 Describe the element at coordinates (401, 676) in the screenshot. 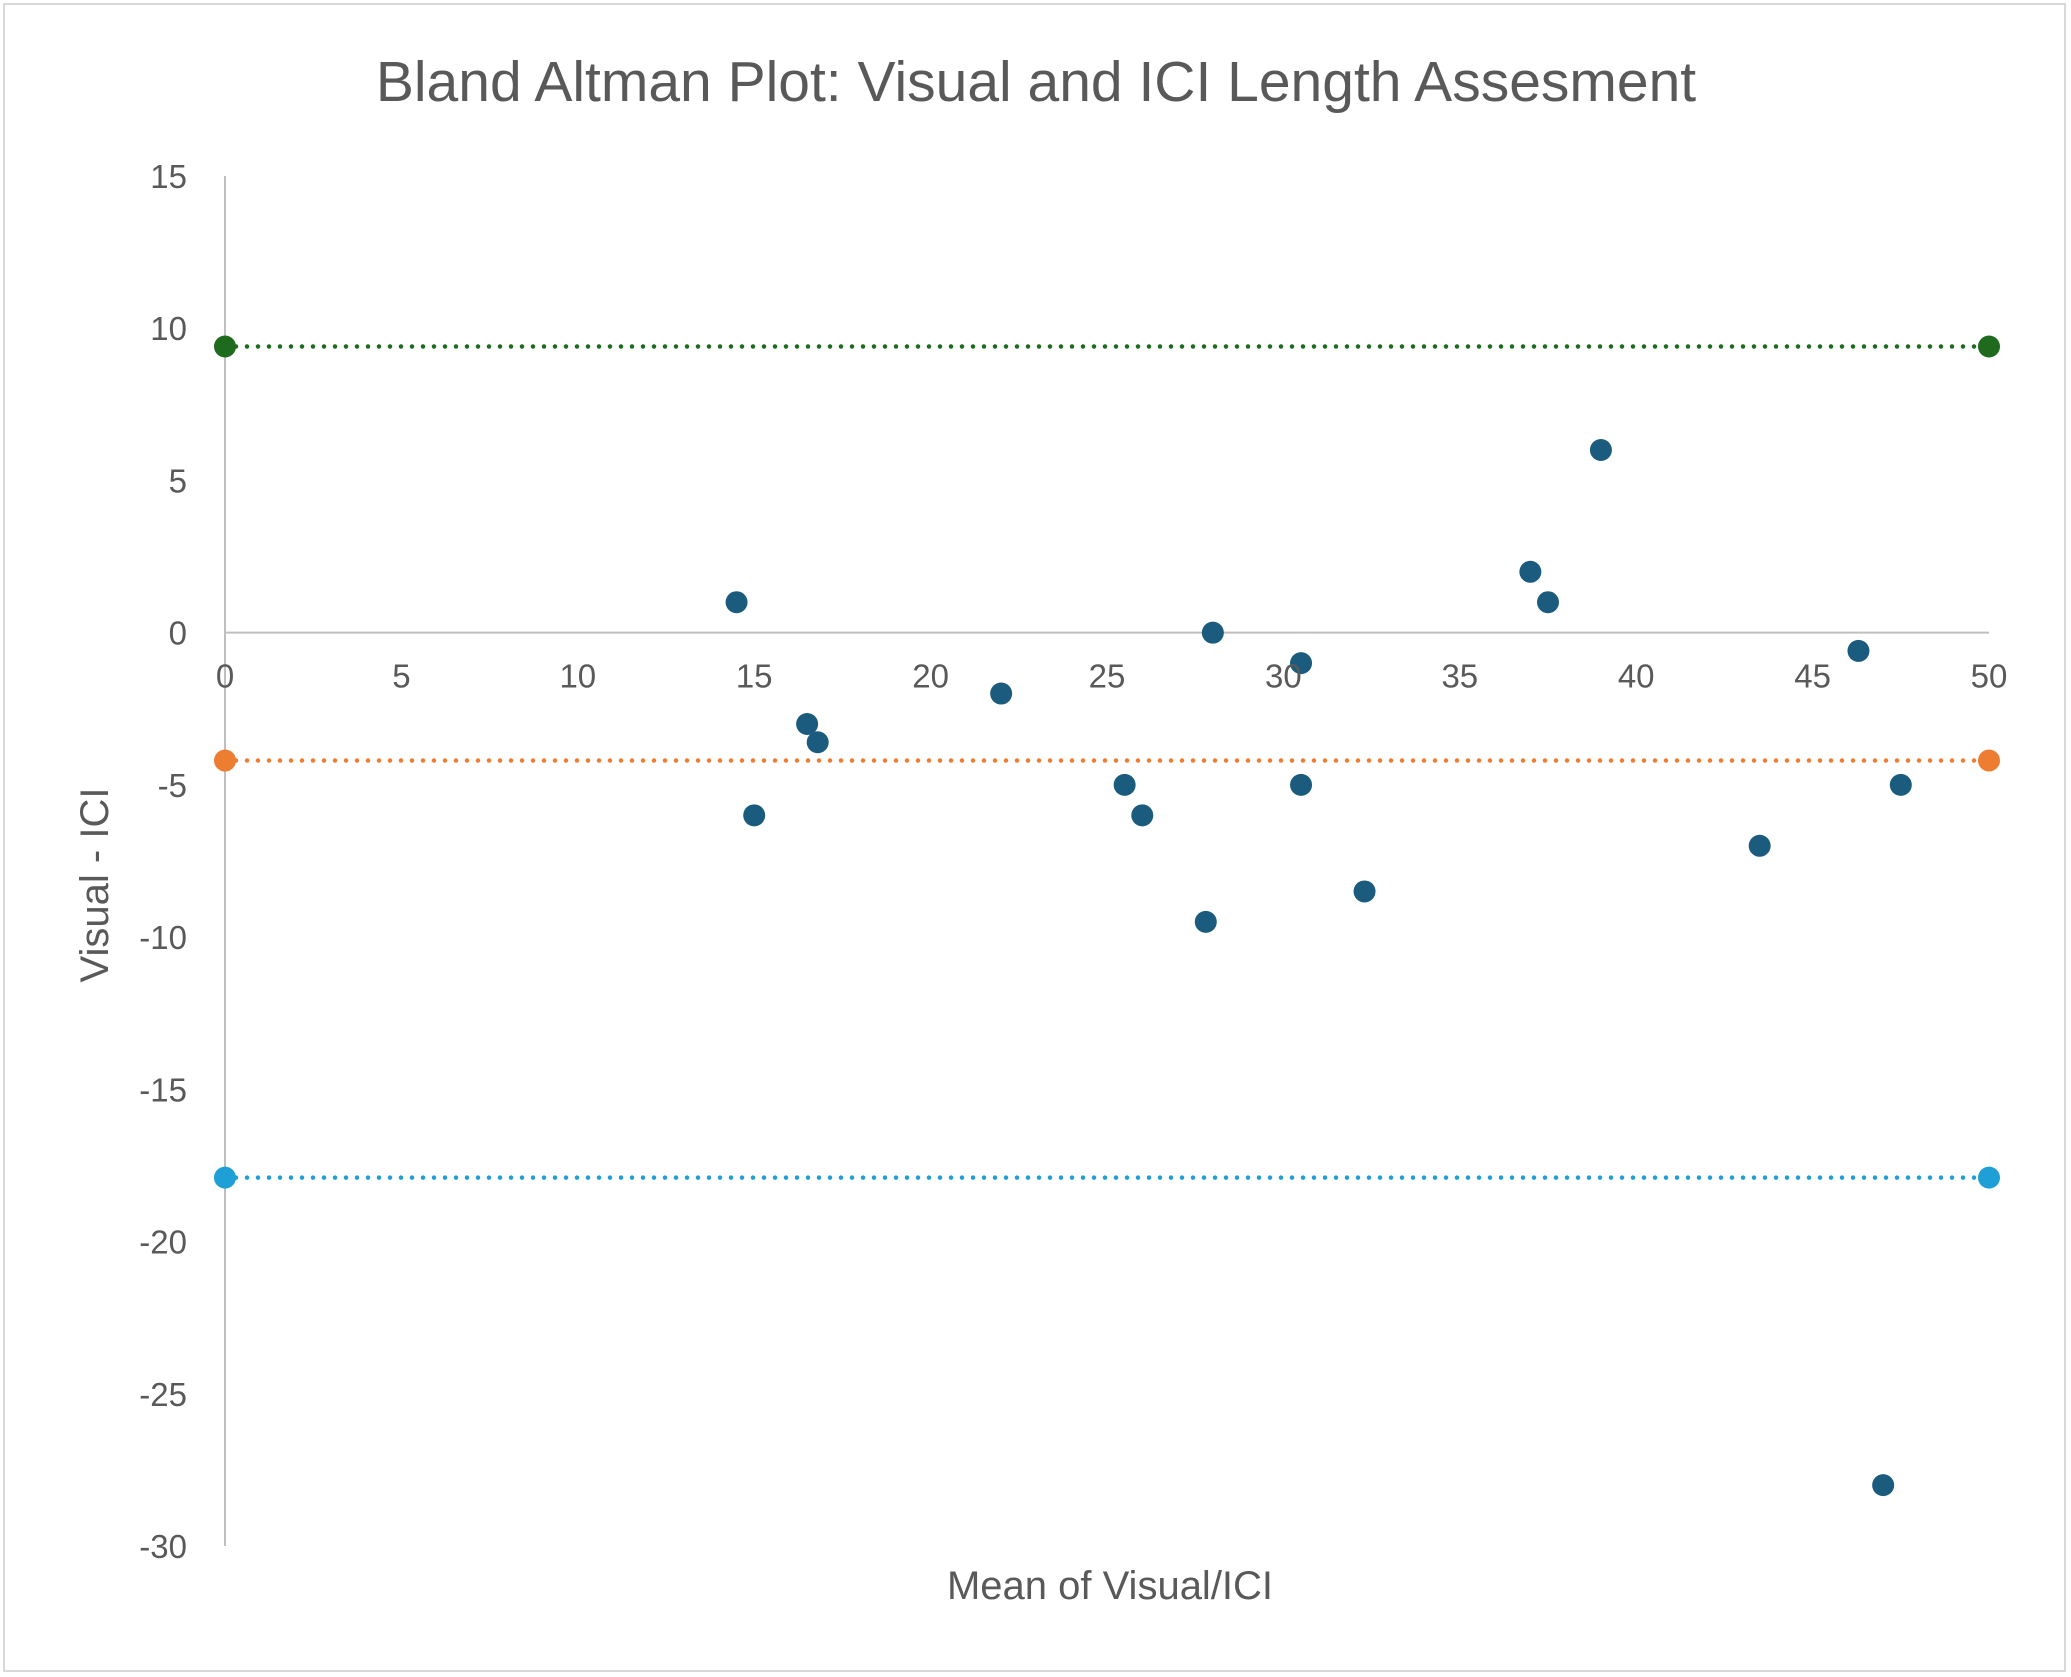

I see `x-tick-label: 5` at that location.